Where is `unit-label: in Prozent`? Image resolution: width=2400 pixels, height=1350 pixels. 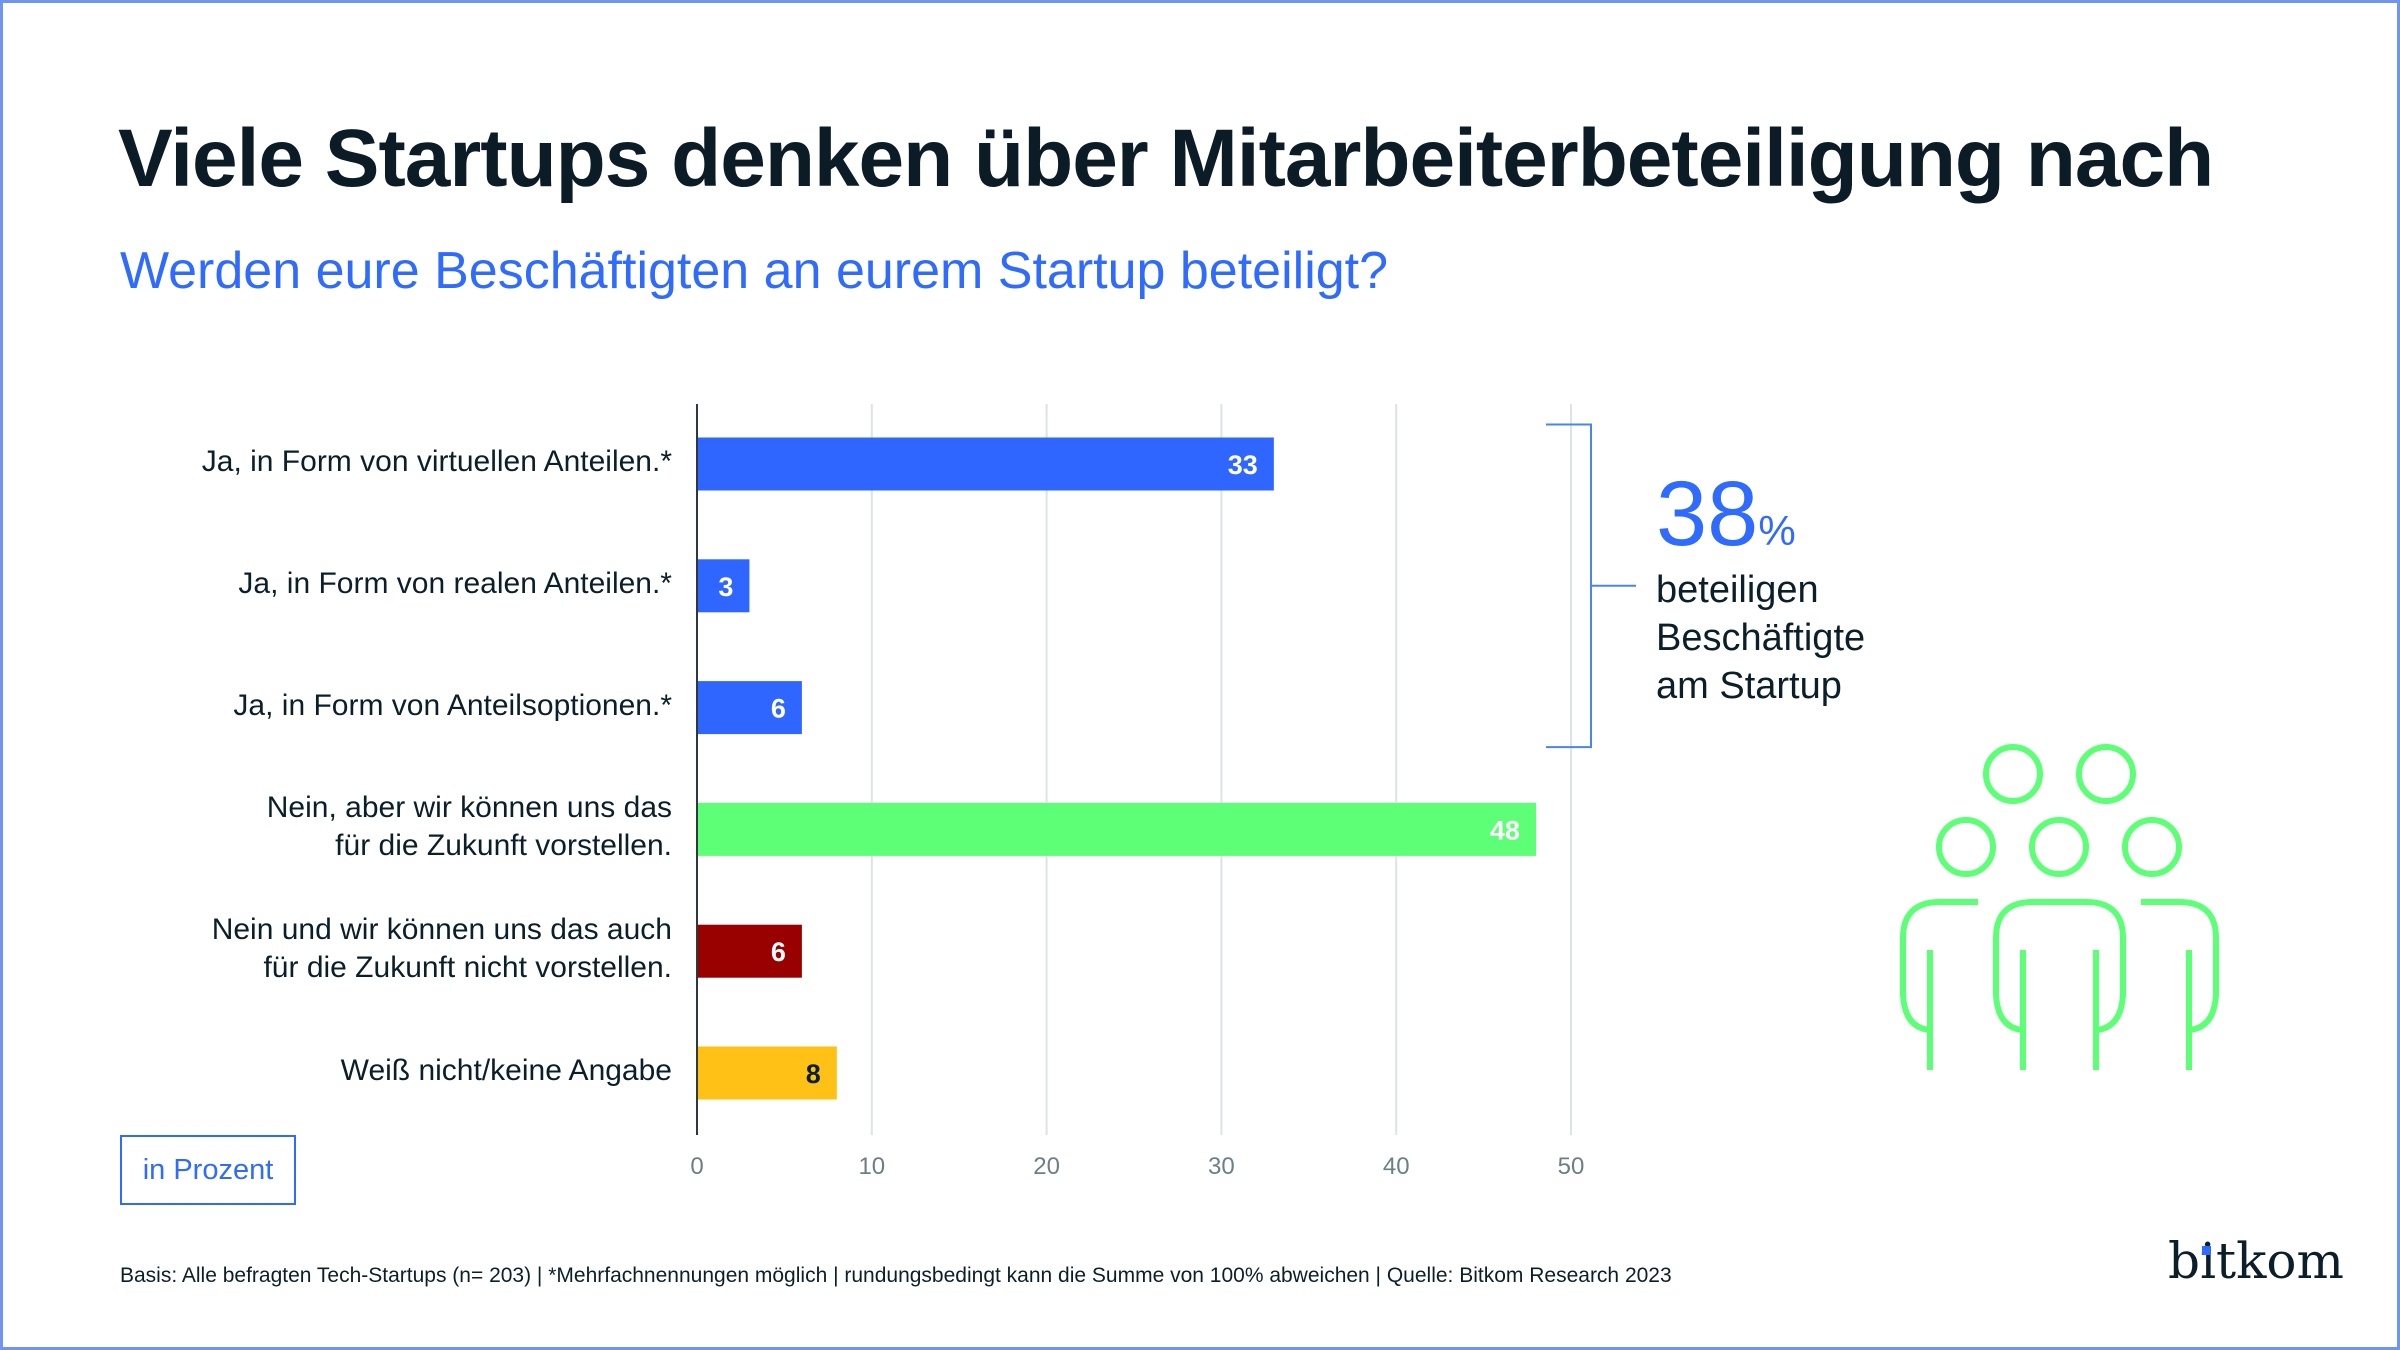 unit-label: in Prozent is located at coordinates (208, 1169).